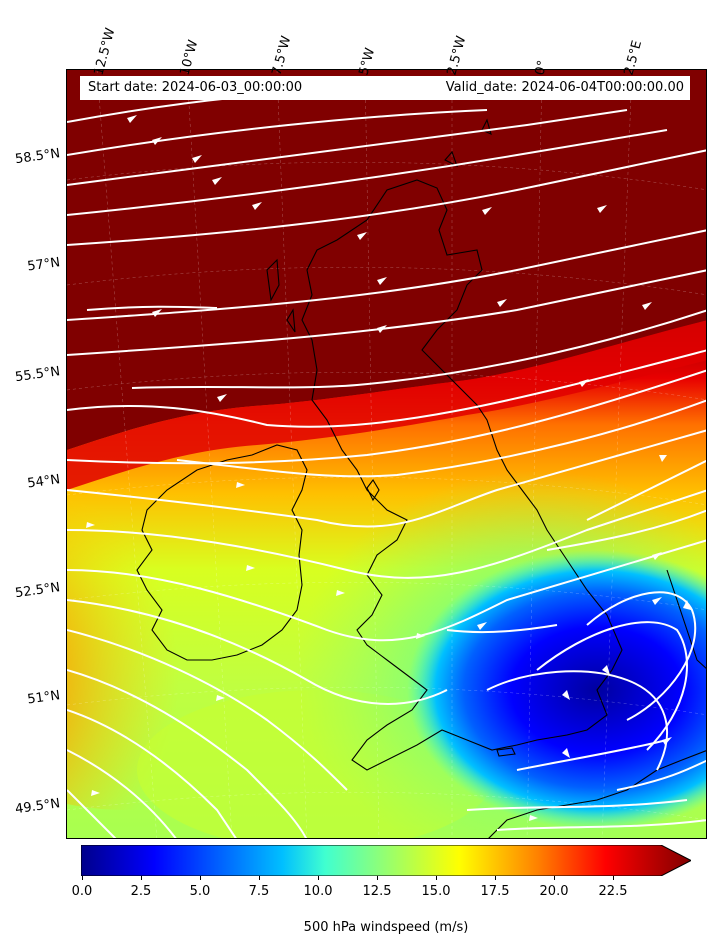 Image resolution: width=716 pixels, height=949 pixels. Describe the element at coordinates (318, 891) in the screenshot. I see `cbar-tick-label: 10.0` at that location.